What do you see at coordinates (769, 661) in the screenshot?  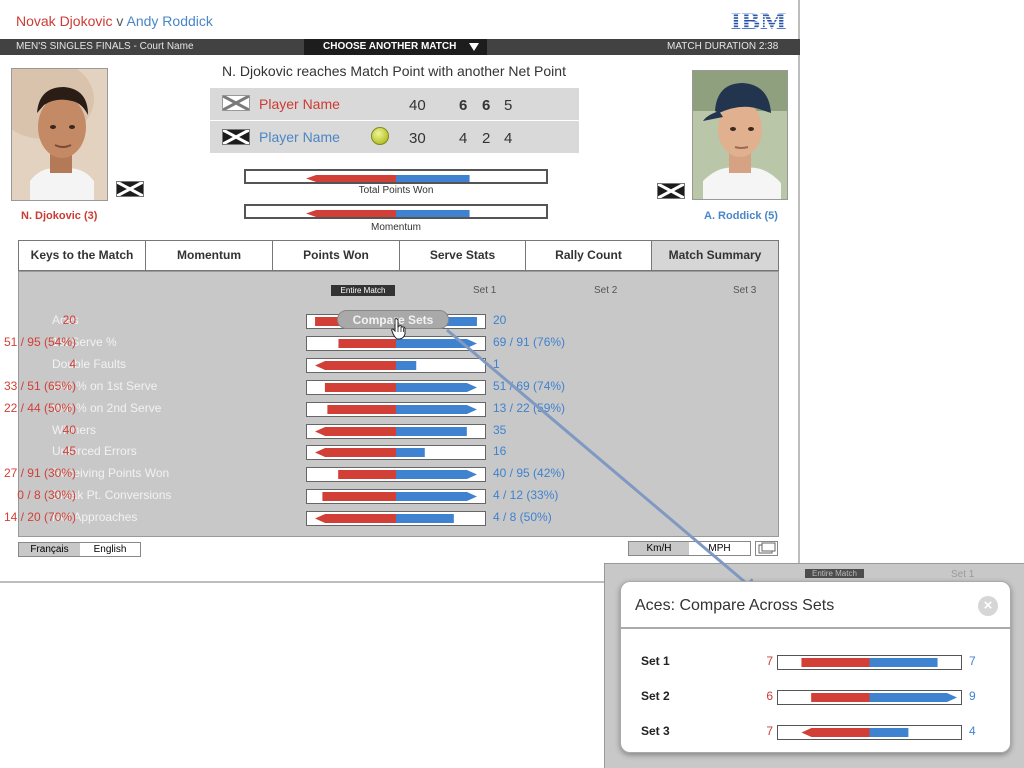 I see `popup-value-player1: 7` at bounding box center [769, 661].